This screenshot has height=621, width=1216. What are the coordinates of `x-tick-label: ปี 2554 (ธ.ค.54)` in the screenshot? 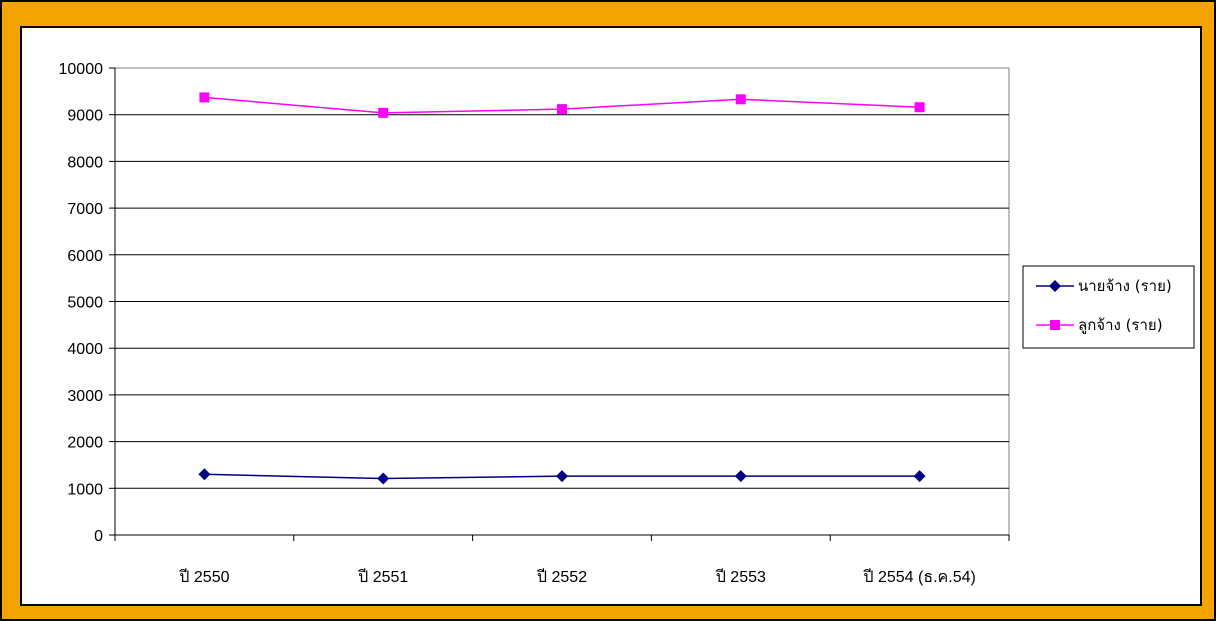 It's located at (919, 577).